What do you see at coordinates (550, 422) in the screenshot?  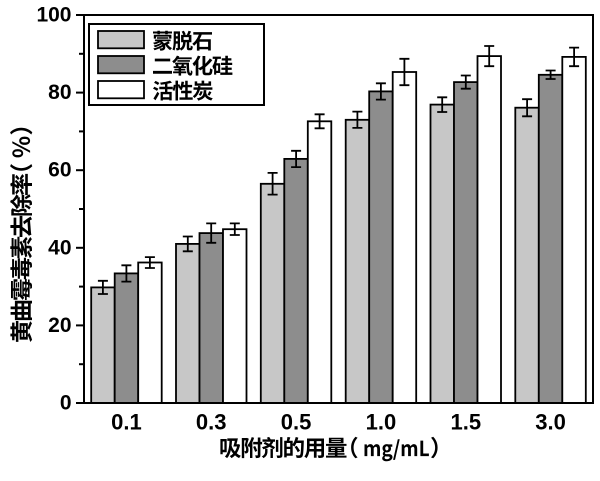 I see `svg-text: 3.0` at bounding box center [550, 422].